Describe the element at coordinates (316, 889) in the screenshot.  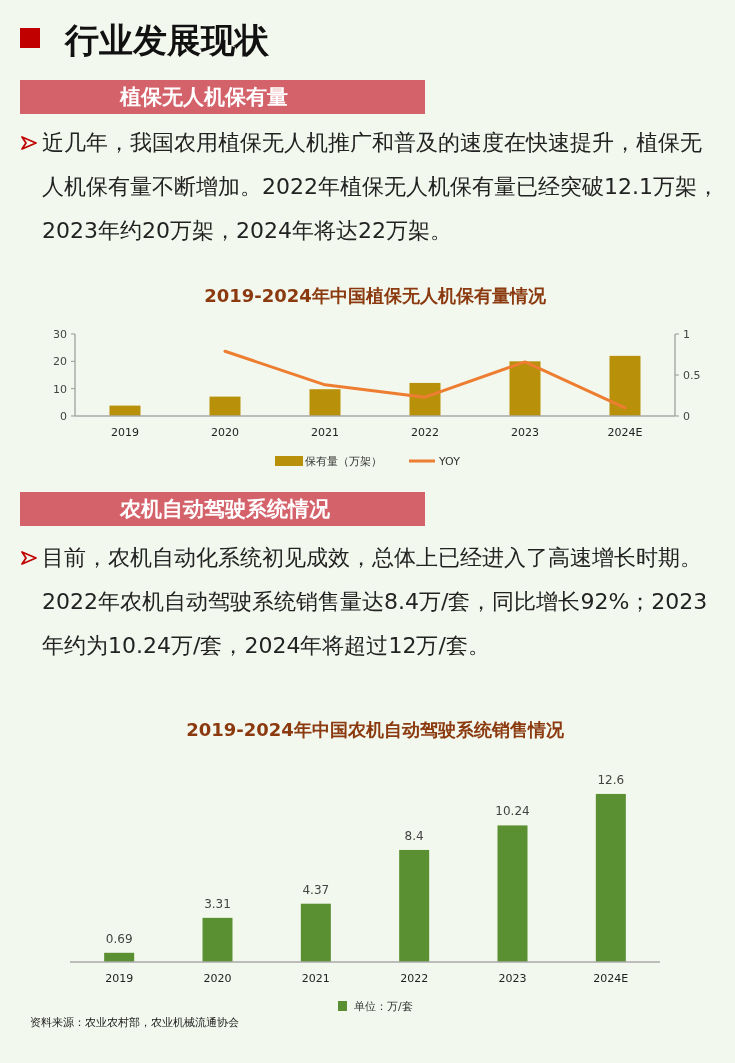
I see `data-label: 4.37` at that location.